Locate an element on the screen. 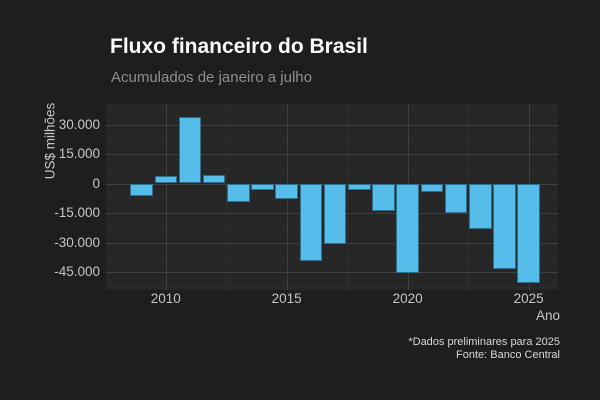 The height and width of the screenshot is (400, 600). bar-2023 is located at coordinates (480, 206).